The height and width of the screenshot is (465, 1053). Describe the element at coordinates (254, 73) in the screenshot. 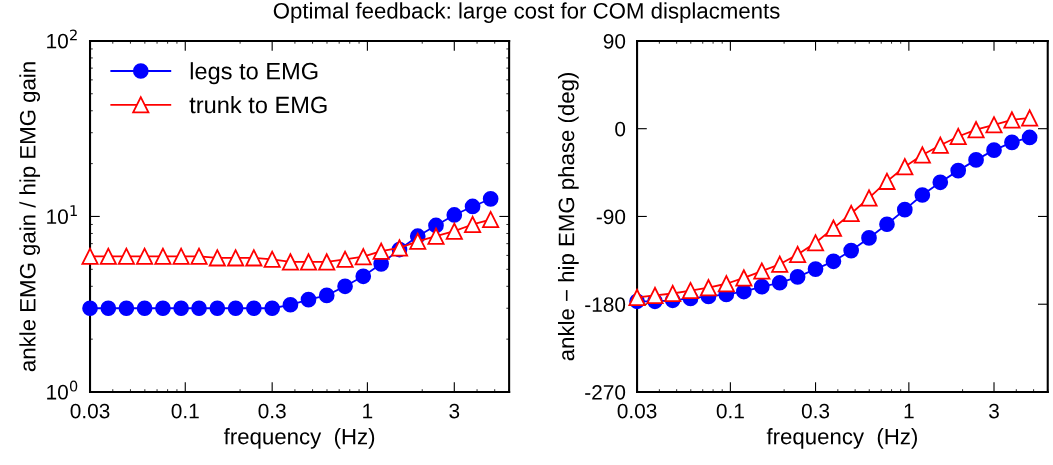

I see `legend-label: legs to EMG` at that location.